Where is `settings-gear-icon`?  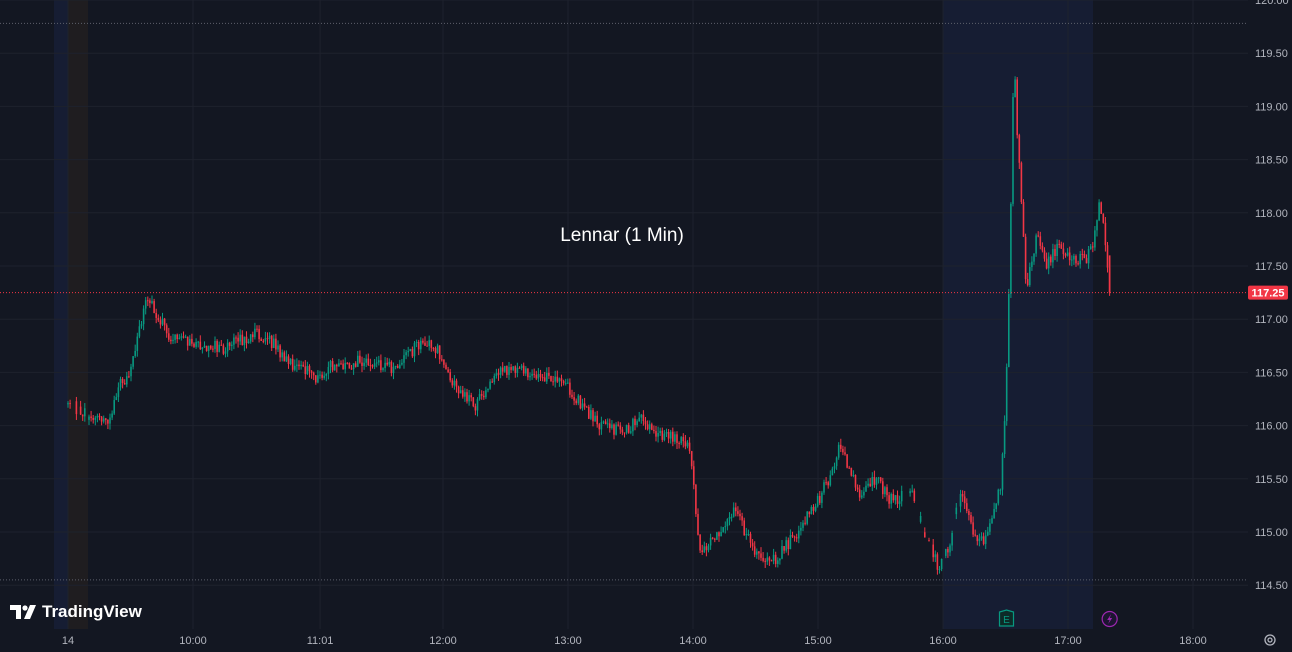
settings-gear-icon is located at coordinates (1270, 640).